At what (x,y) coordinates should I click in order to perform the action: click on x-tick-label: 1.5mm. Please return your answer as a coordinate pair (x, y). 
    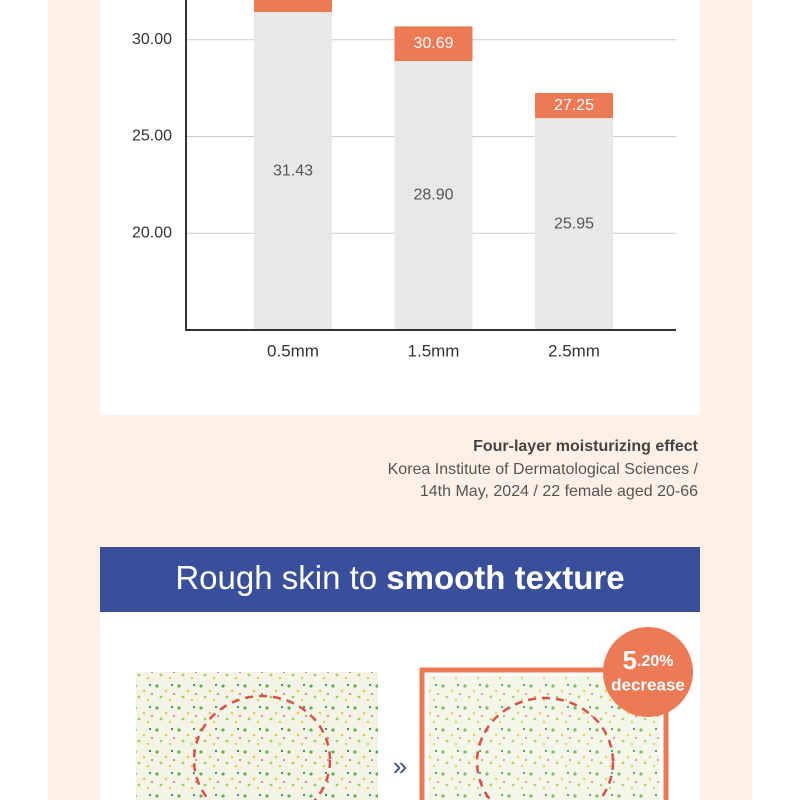
    Looking at the image, I should click on (434, 350).